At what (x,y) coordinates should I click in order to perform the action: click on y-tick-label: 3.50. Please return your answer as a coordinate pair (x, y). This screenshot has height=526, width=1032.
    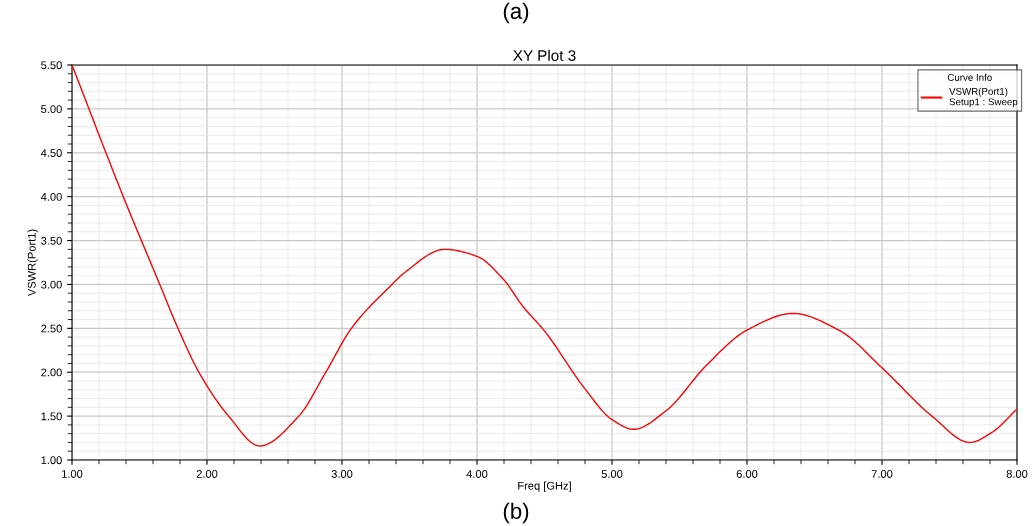
    Looking at the image, I should click on (51, 240).